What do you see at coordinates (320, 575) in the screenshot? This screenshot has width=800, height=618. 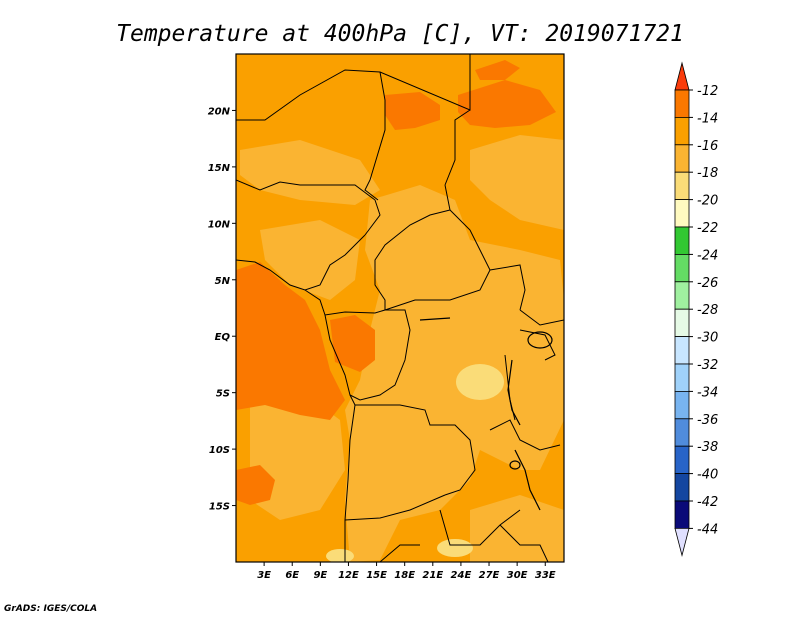 I see `x-tick-label: 9E` at bounding box center [320, 575].